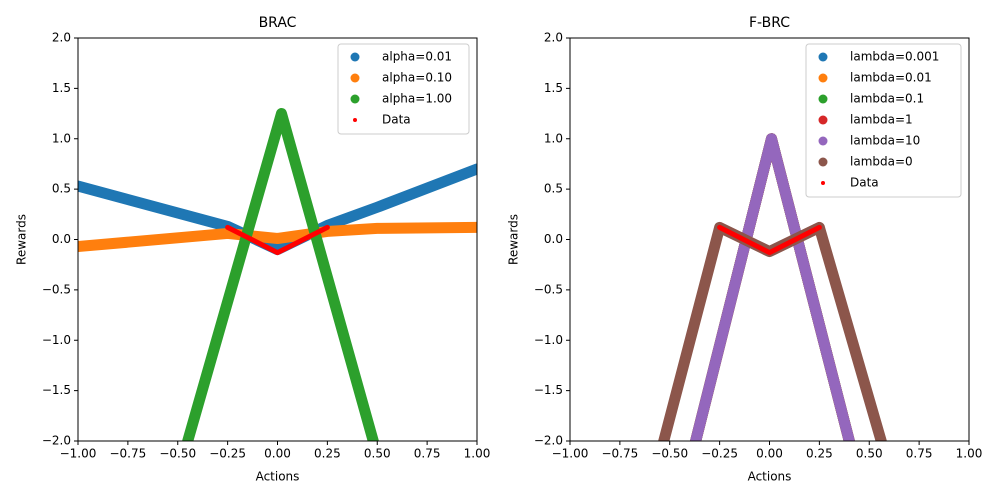 Image resolution: width=1000 pixels, height=500 pixels. What do you see at coordinates (885, 141) in the screenshot?
I see `legend-label: lambda=10` at bounding box center [885, 141].